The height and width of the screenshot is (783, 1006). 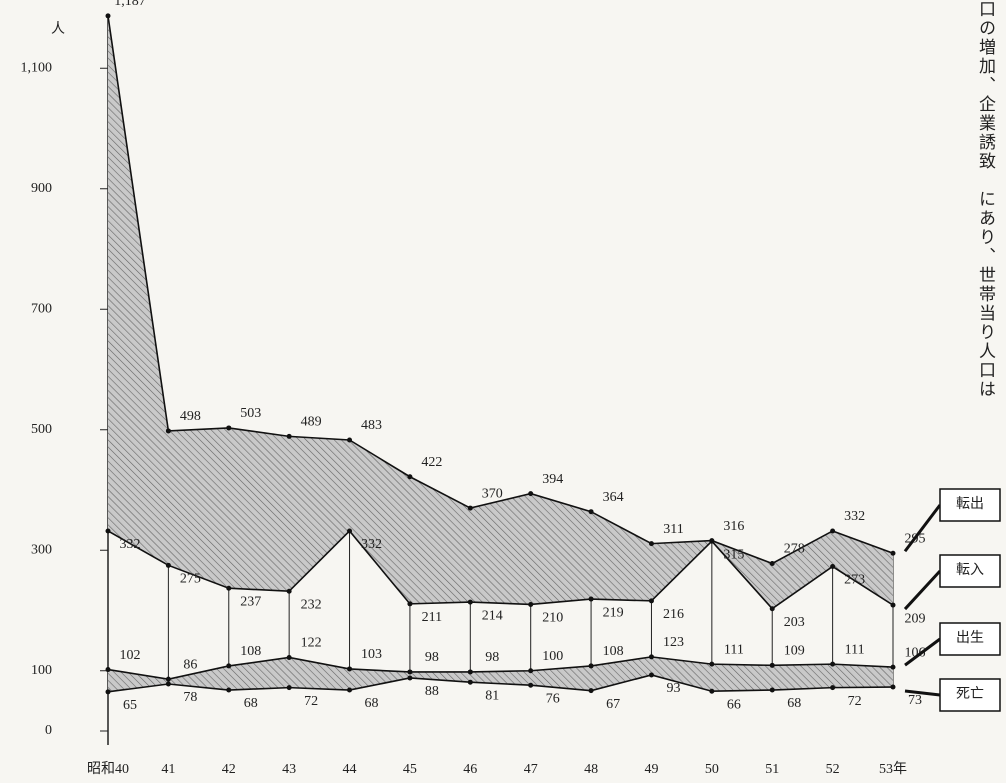 What do you see at coordinates (591, 769) in the screenshot?
I see `x-tick-label: 48` at bounding box center [591, 769].